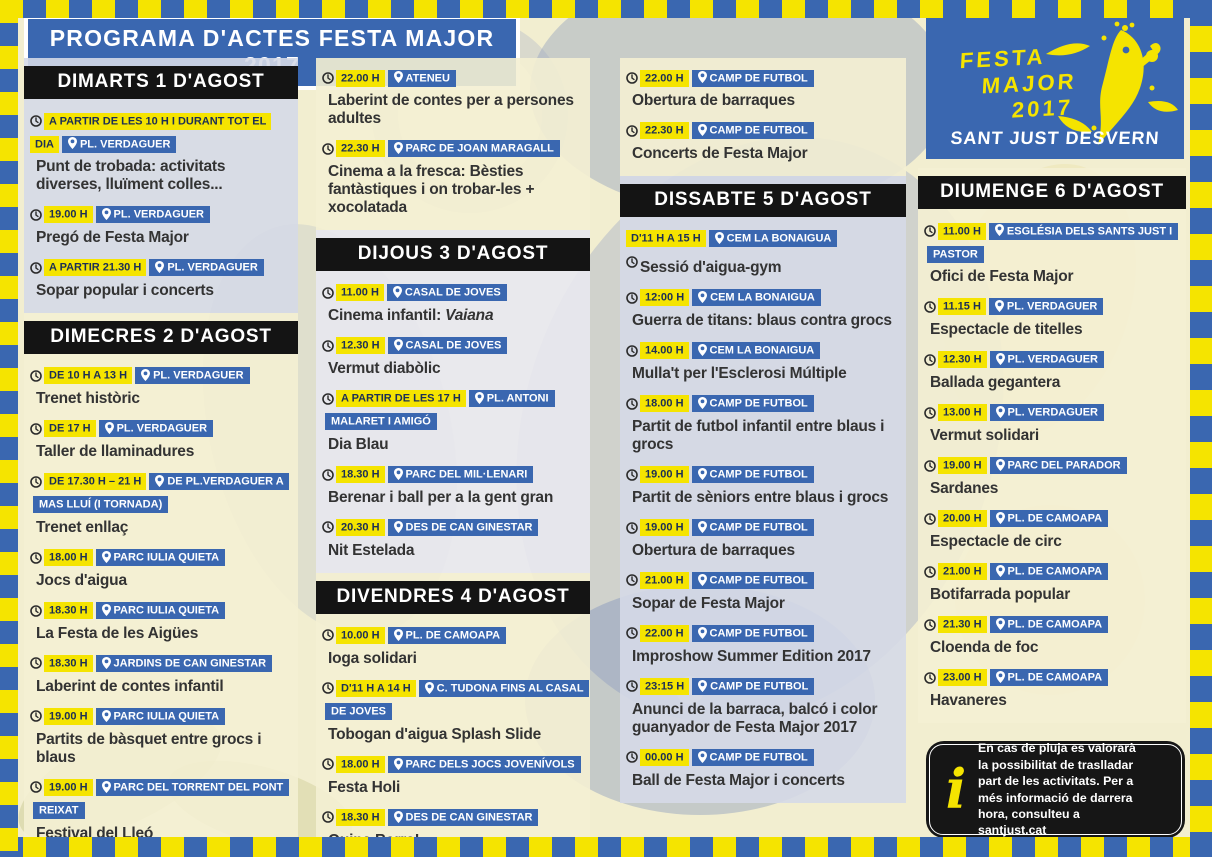 The height and width of the screenshot is (857, 1212). Describe the element at coordinates (161, 428) in the screenshot. I see `event-badges: DE 17 H PL. VERDAGUER` at that location.